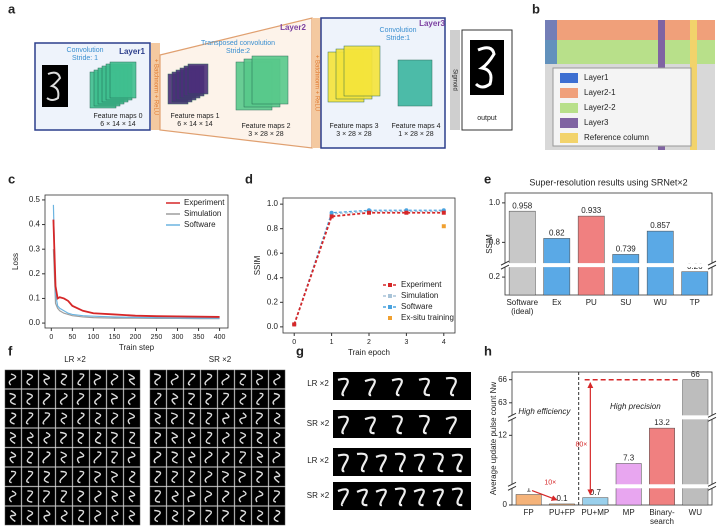  Describe the element at coordinates (528, 512) in the screenshot. I see `x-tick-label: FP` at that location.